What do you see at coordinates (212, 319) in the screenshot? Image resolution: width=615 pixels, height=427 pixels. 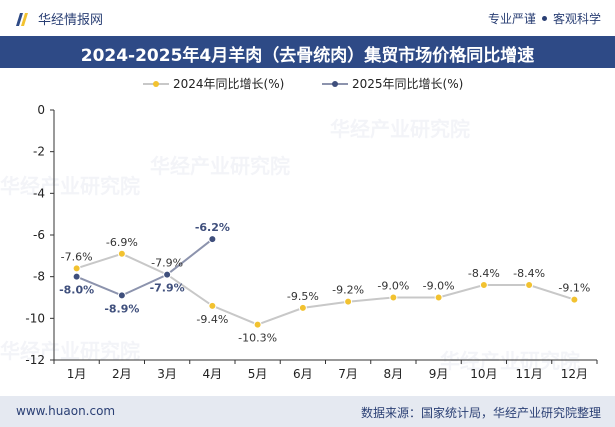 I see `data-label-2024: -9.4%` at bounding box center [212, 319].